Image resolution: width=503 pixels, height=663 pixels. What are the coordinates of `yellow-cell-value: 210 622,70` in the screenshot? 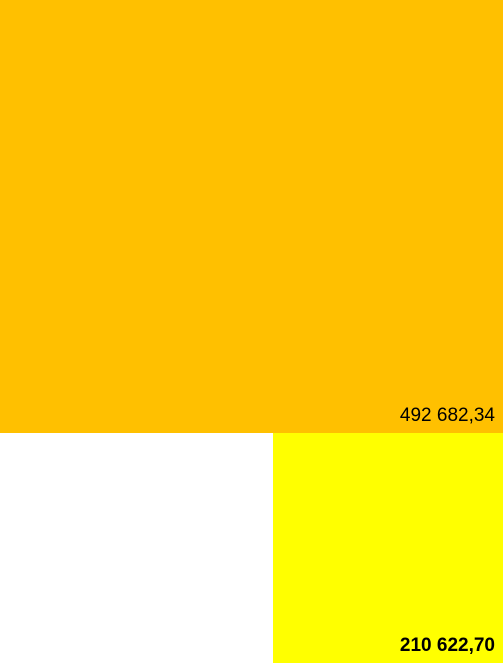 It's located at (447, 645).